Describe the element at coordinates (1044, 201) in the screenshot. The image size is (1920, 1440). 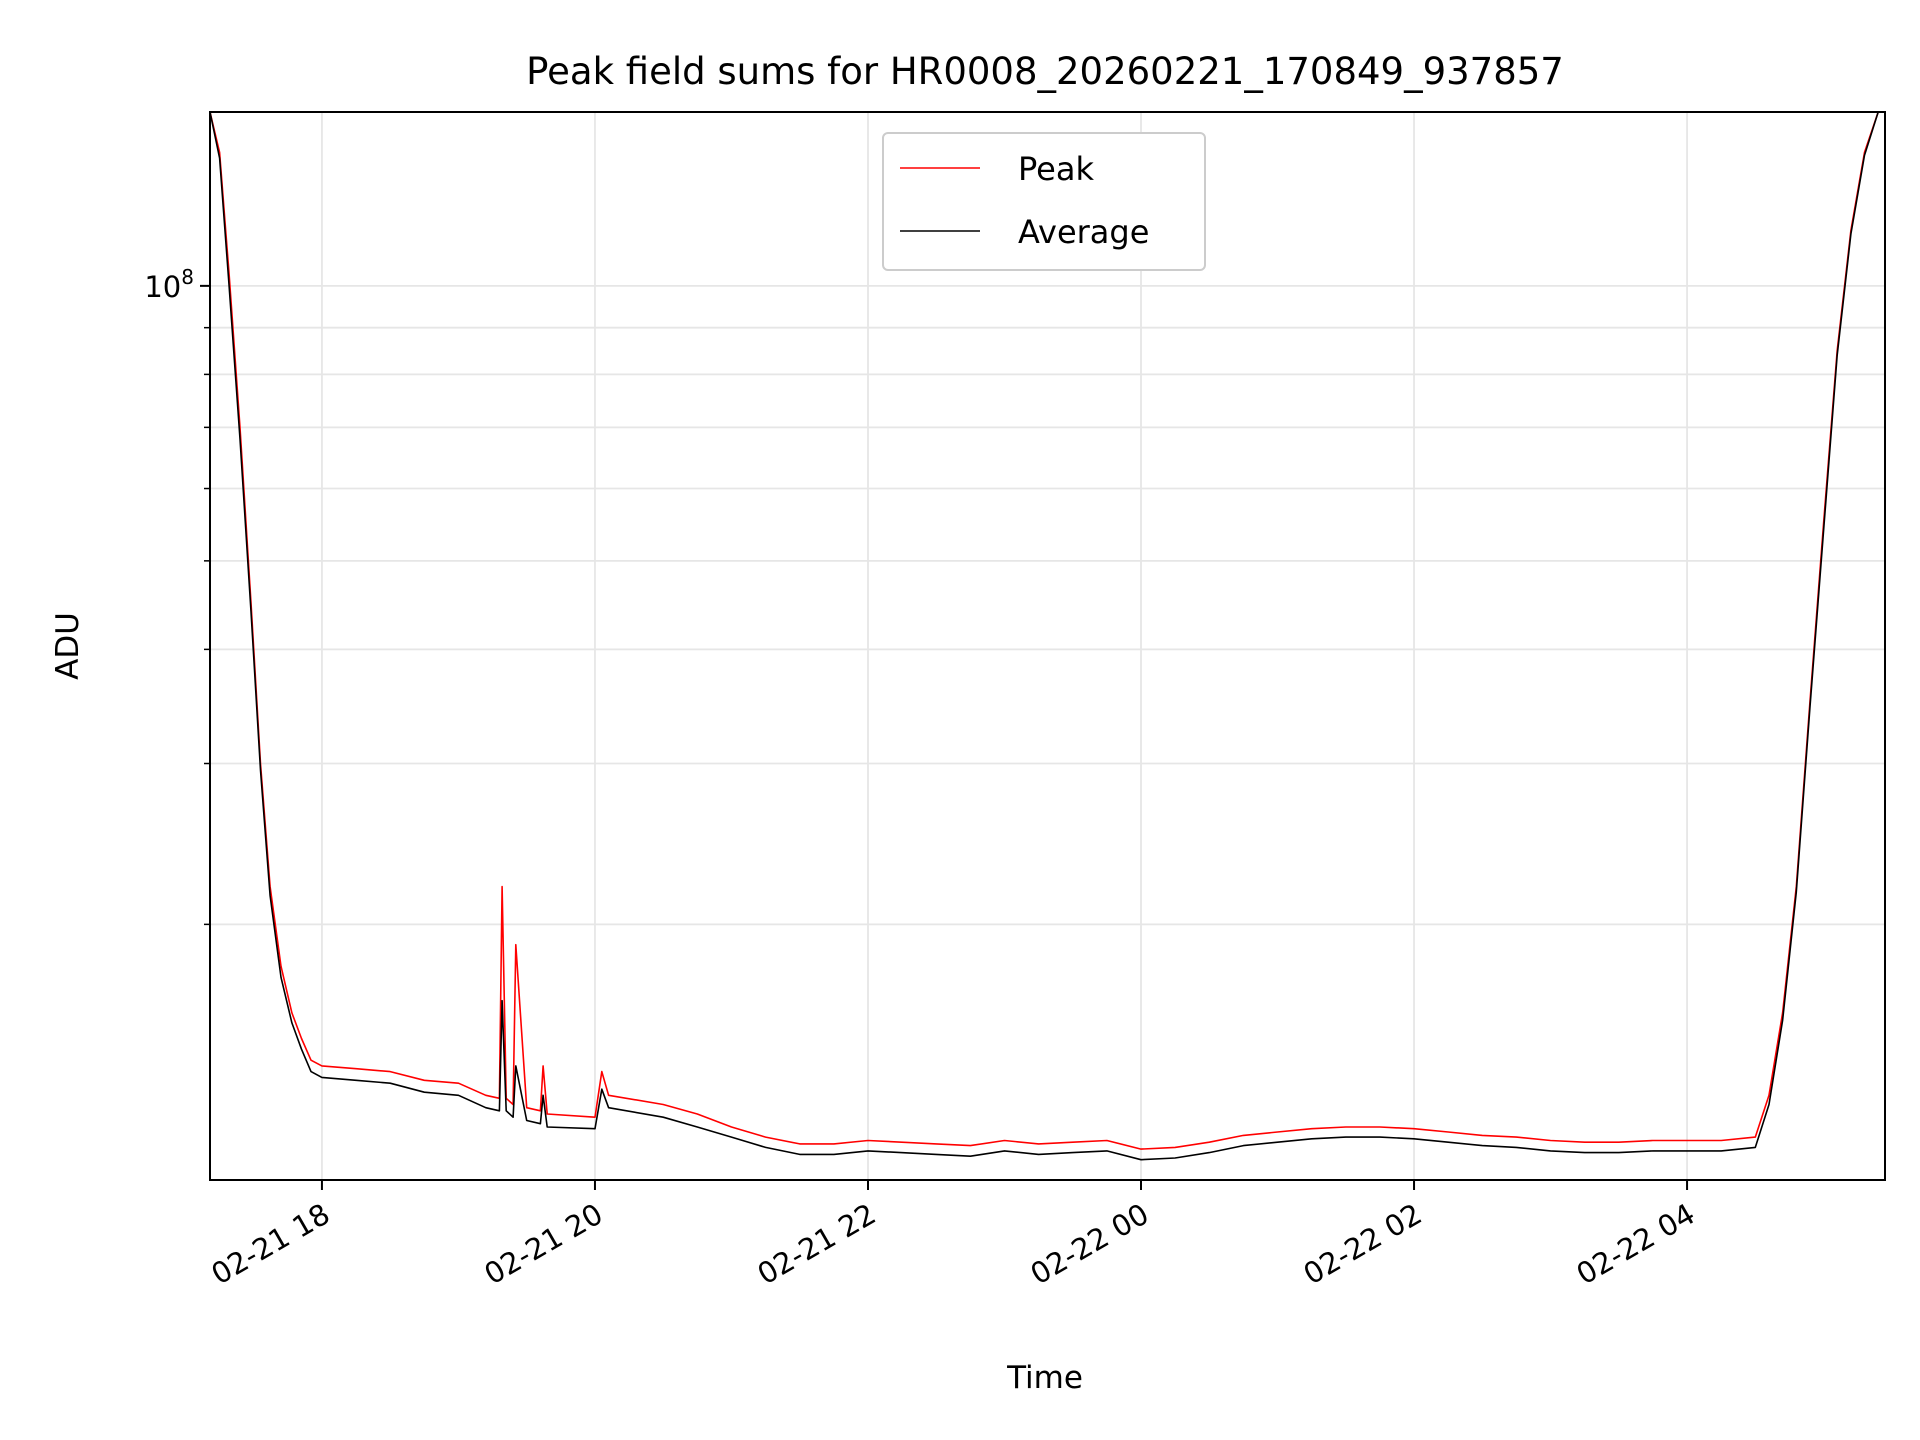
I see `legend: Peak Average` at that location.